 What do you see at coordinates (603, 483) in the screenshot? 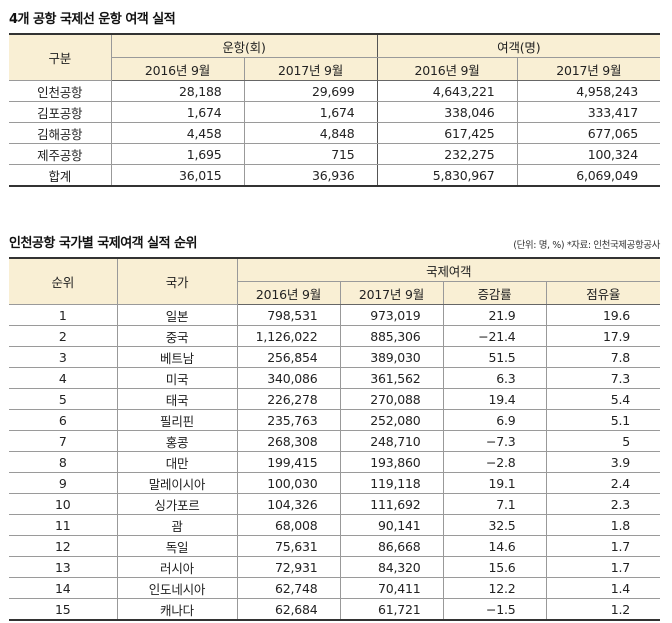
I see `share: 2.4` at bounding box center [603, 483].